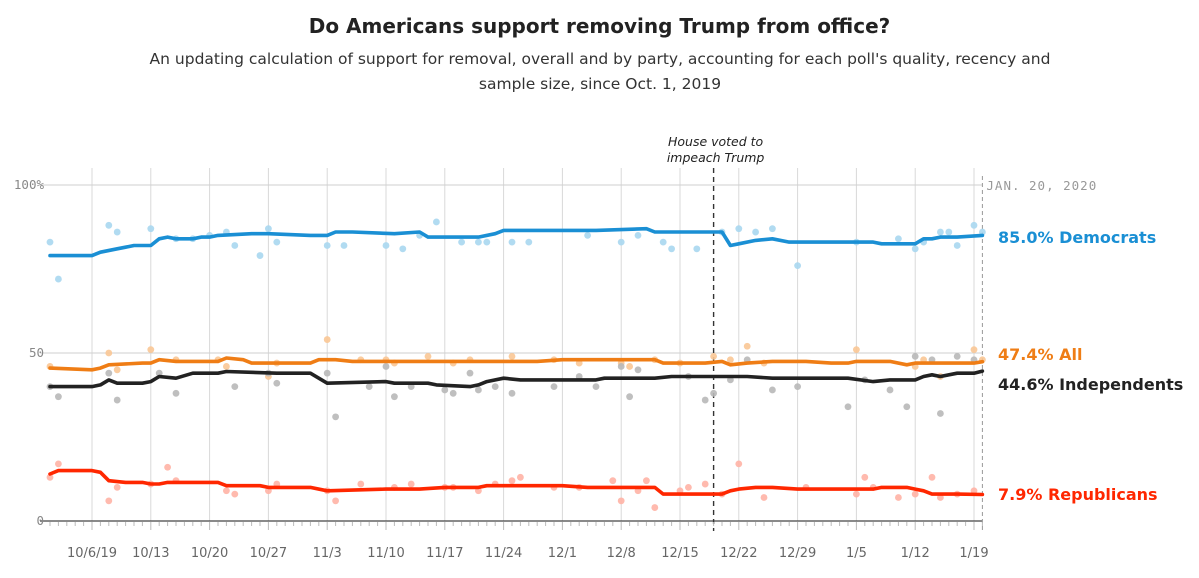 This screenshot has width=1199, height=578. I want to click on x-tick-label: 11/3, so click(327, 553).